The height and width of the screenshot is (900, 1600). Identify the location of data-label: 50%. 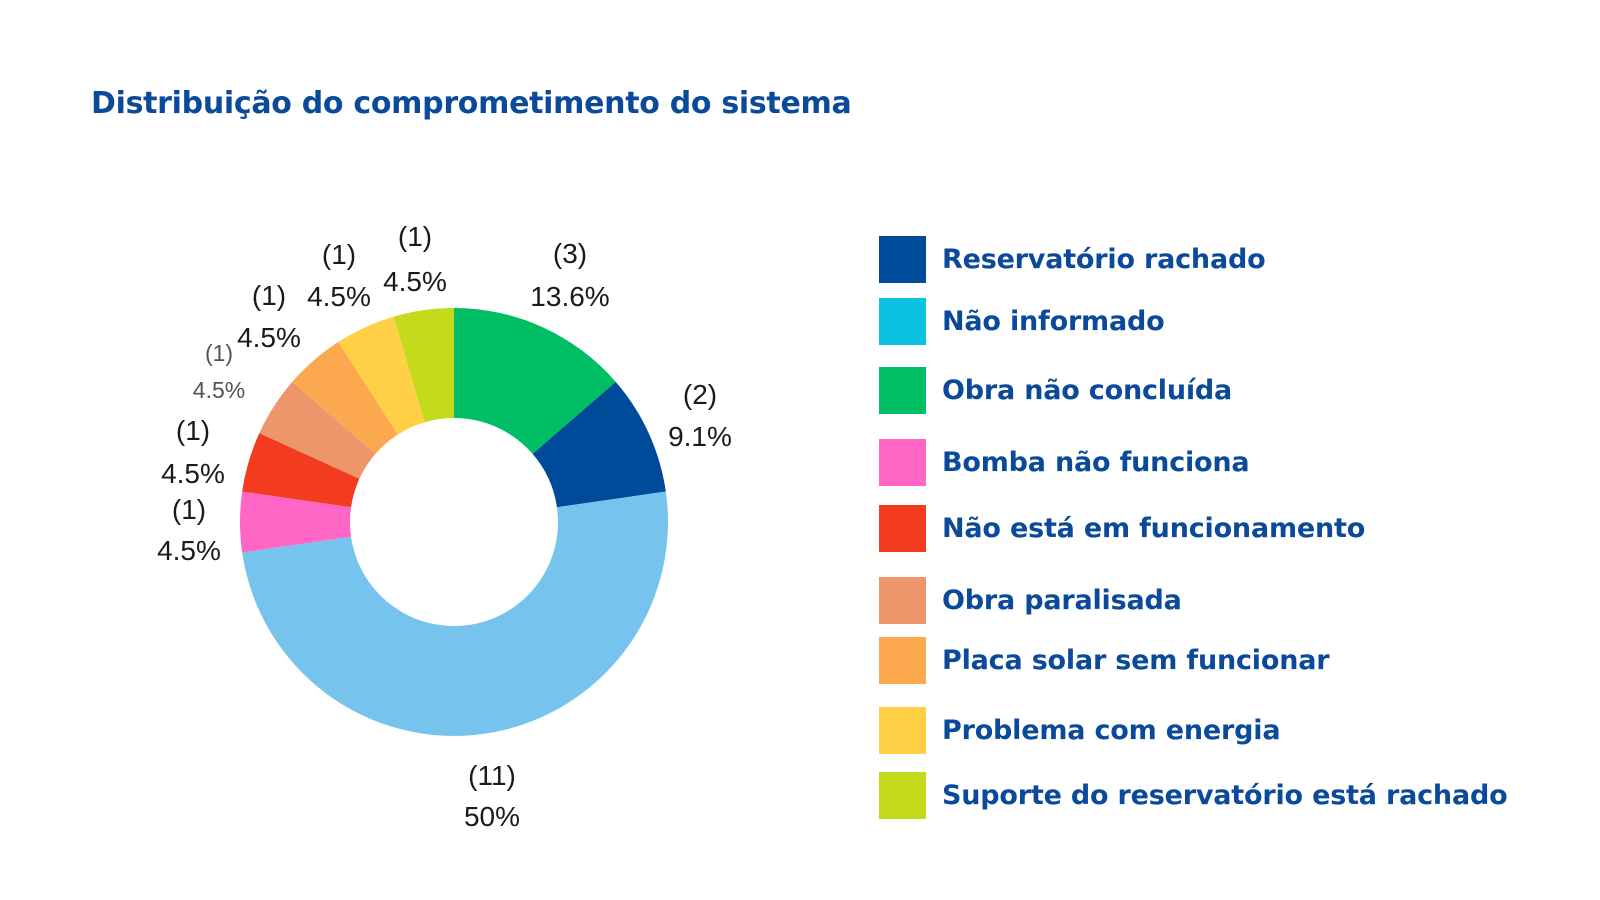
(492, 816).